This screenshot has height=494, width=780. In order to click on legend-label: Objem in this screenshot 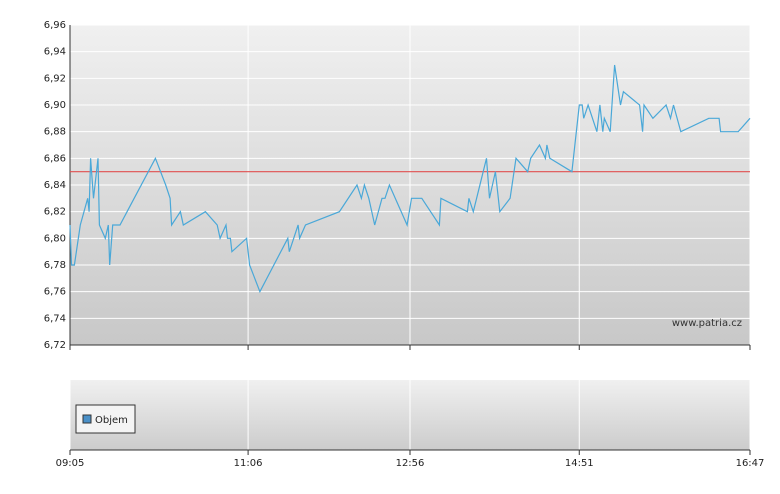, I will do `click(111, 420)`.